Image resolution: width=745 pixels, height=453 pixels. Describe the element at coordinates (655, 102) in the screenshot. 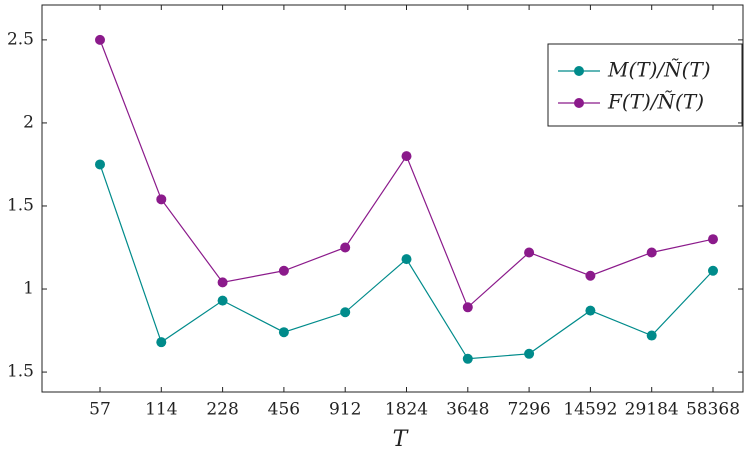

I see `legend-label: F(T)/Ñ(T)` at that location.